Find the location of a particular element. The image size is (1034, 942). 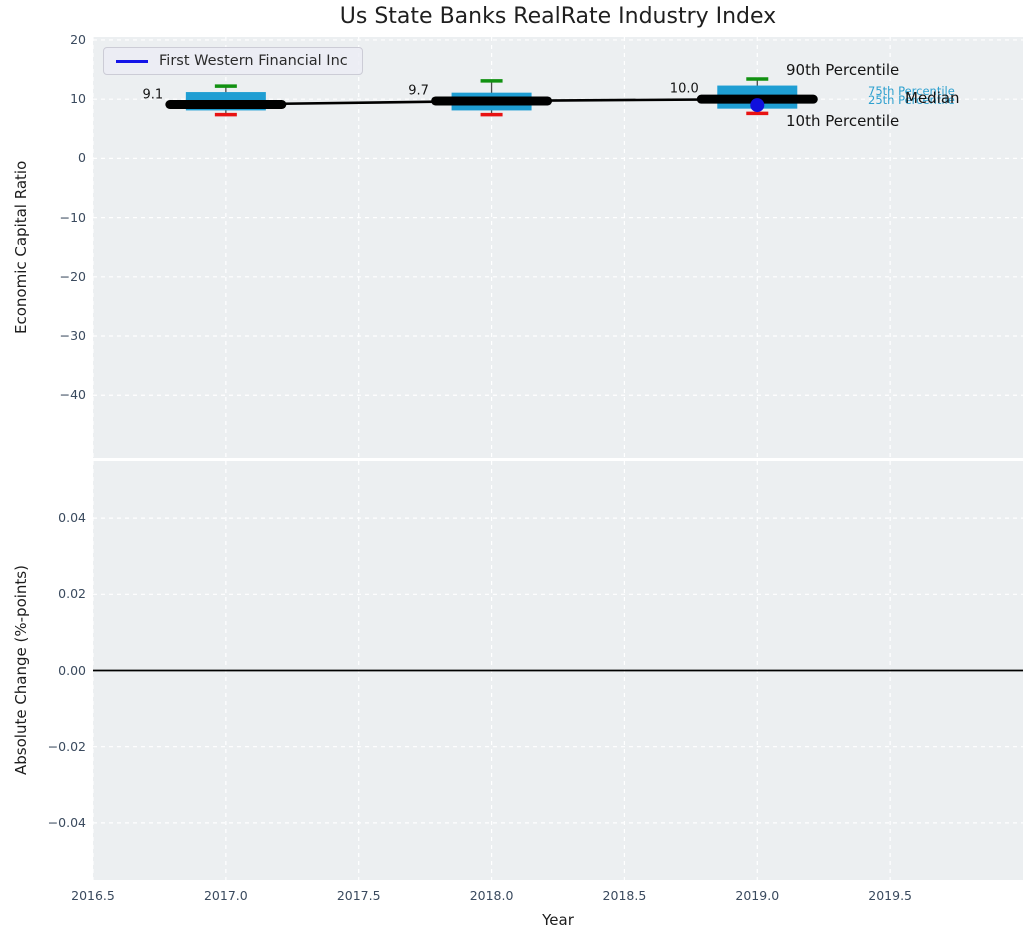

xtick-2019.5: 2019.5 is located at coordinates (890, 895).